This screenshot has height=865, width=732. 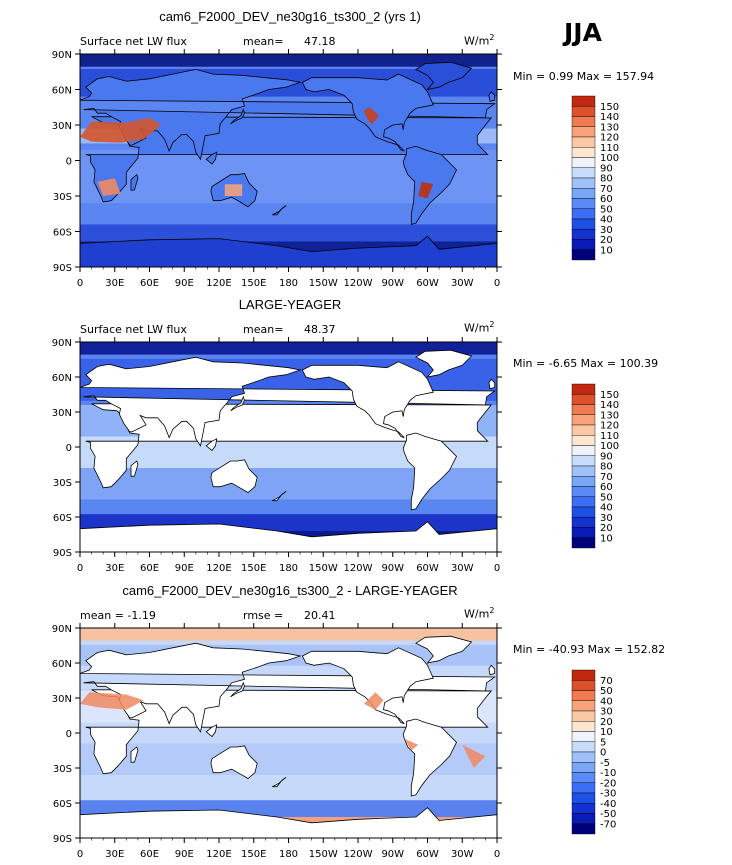 I want to click on map-panel-2-field, so click(x=288, y=447).